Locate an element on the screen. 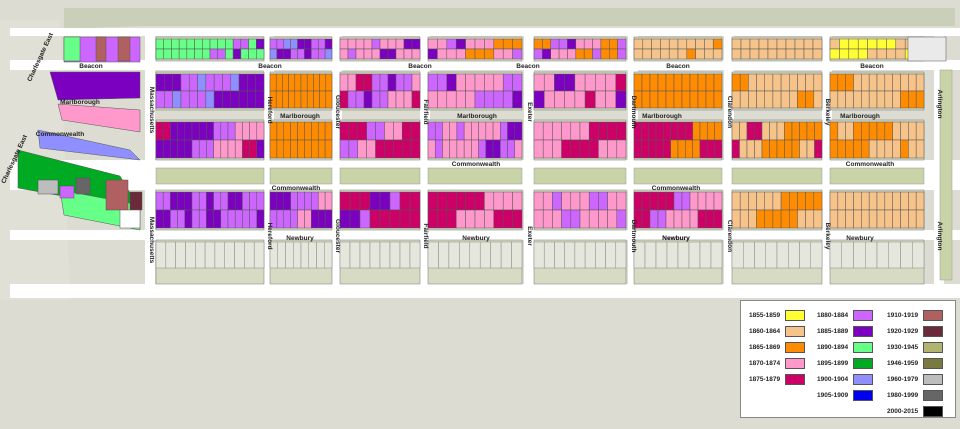 This screenshot has height=429, width=960. lot-4-3-0-top is located at coordinates (538, 201).